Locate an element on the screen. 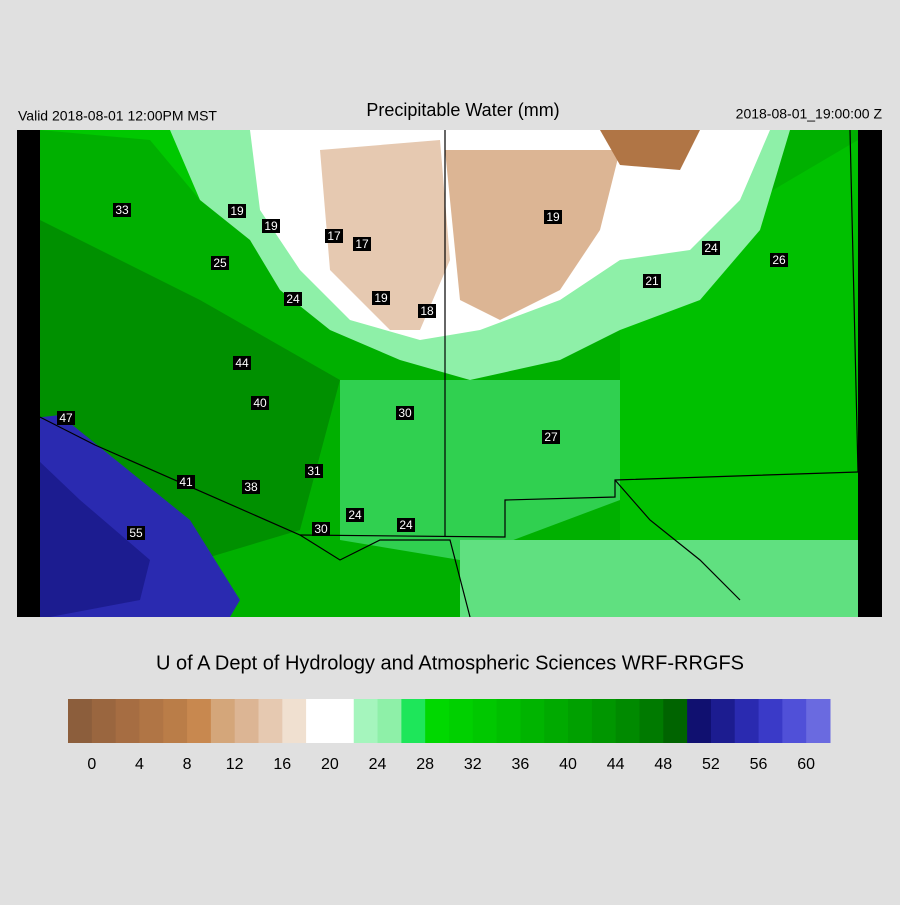  station-value: 31 is located at coordinates (314, 471).